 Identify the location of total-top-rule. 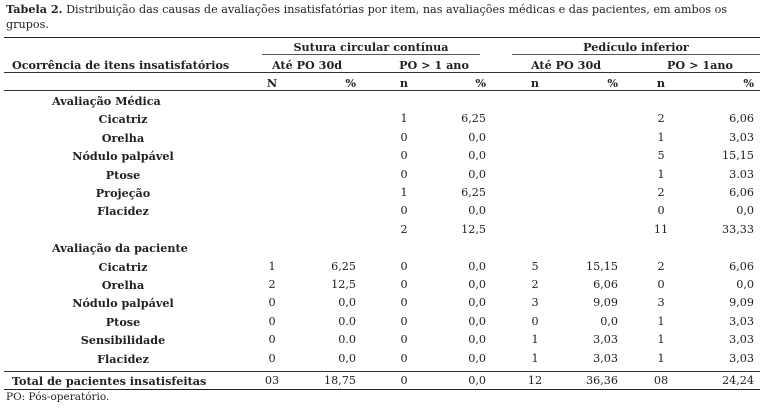
(382, 371).